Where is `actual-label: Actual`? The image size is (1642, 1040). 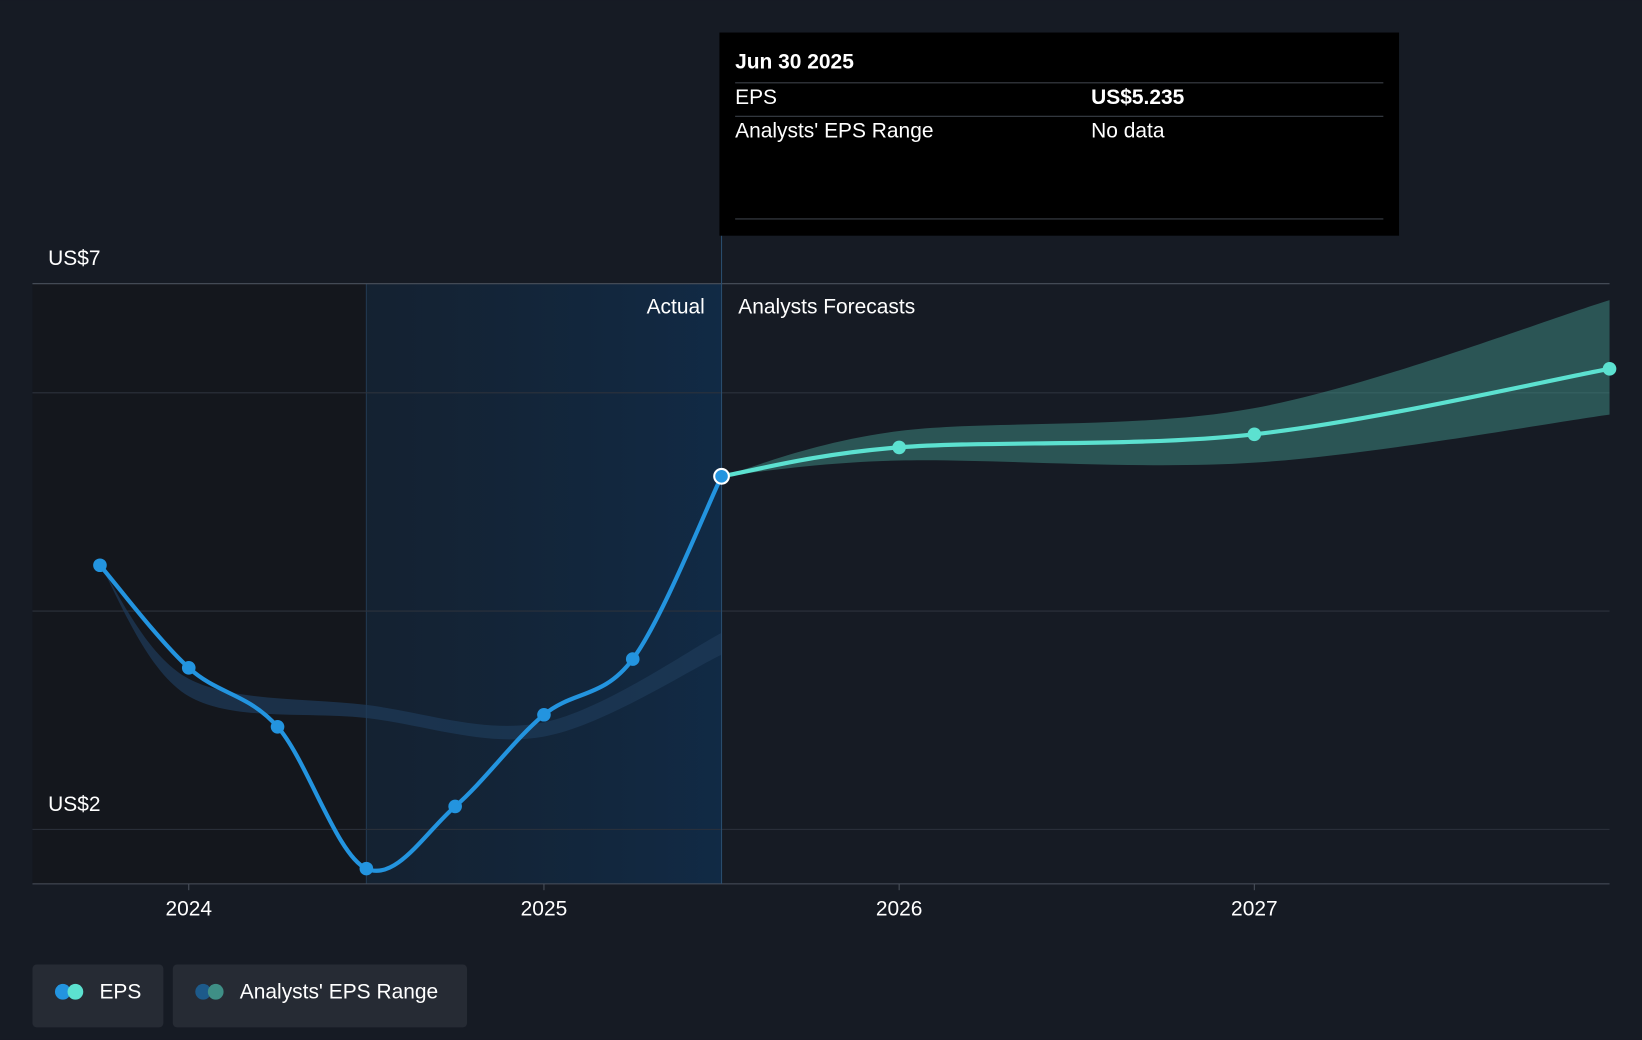 actual-label: Actual is located at coordinates (676, 306).